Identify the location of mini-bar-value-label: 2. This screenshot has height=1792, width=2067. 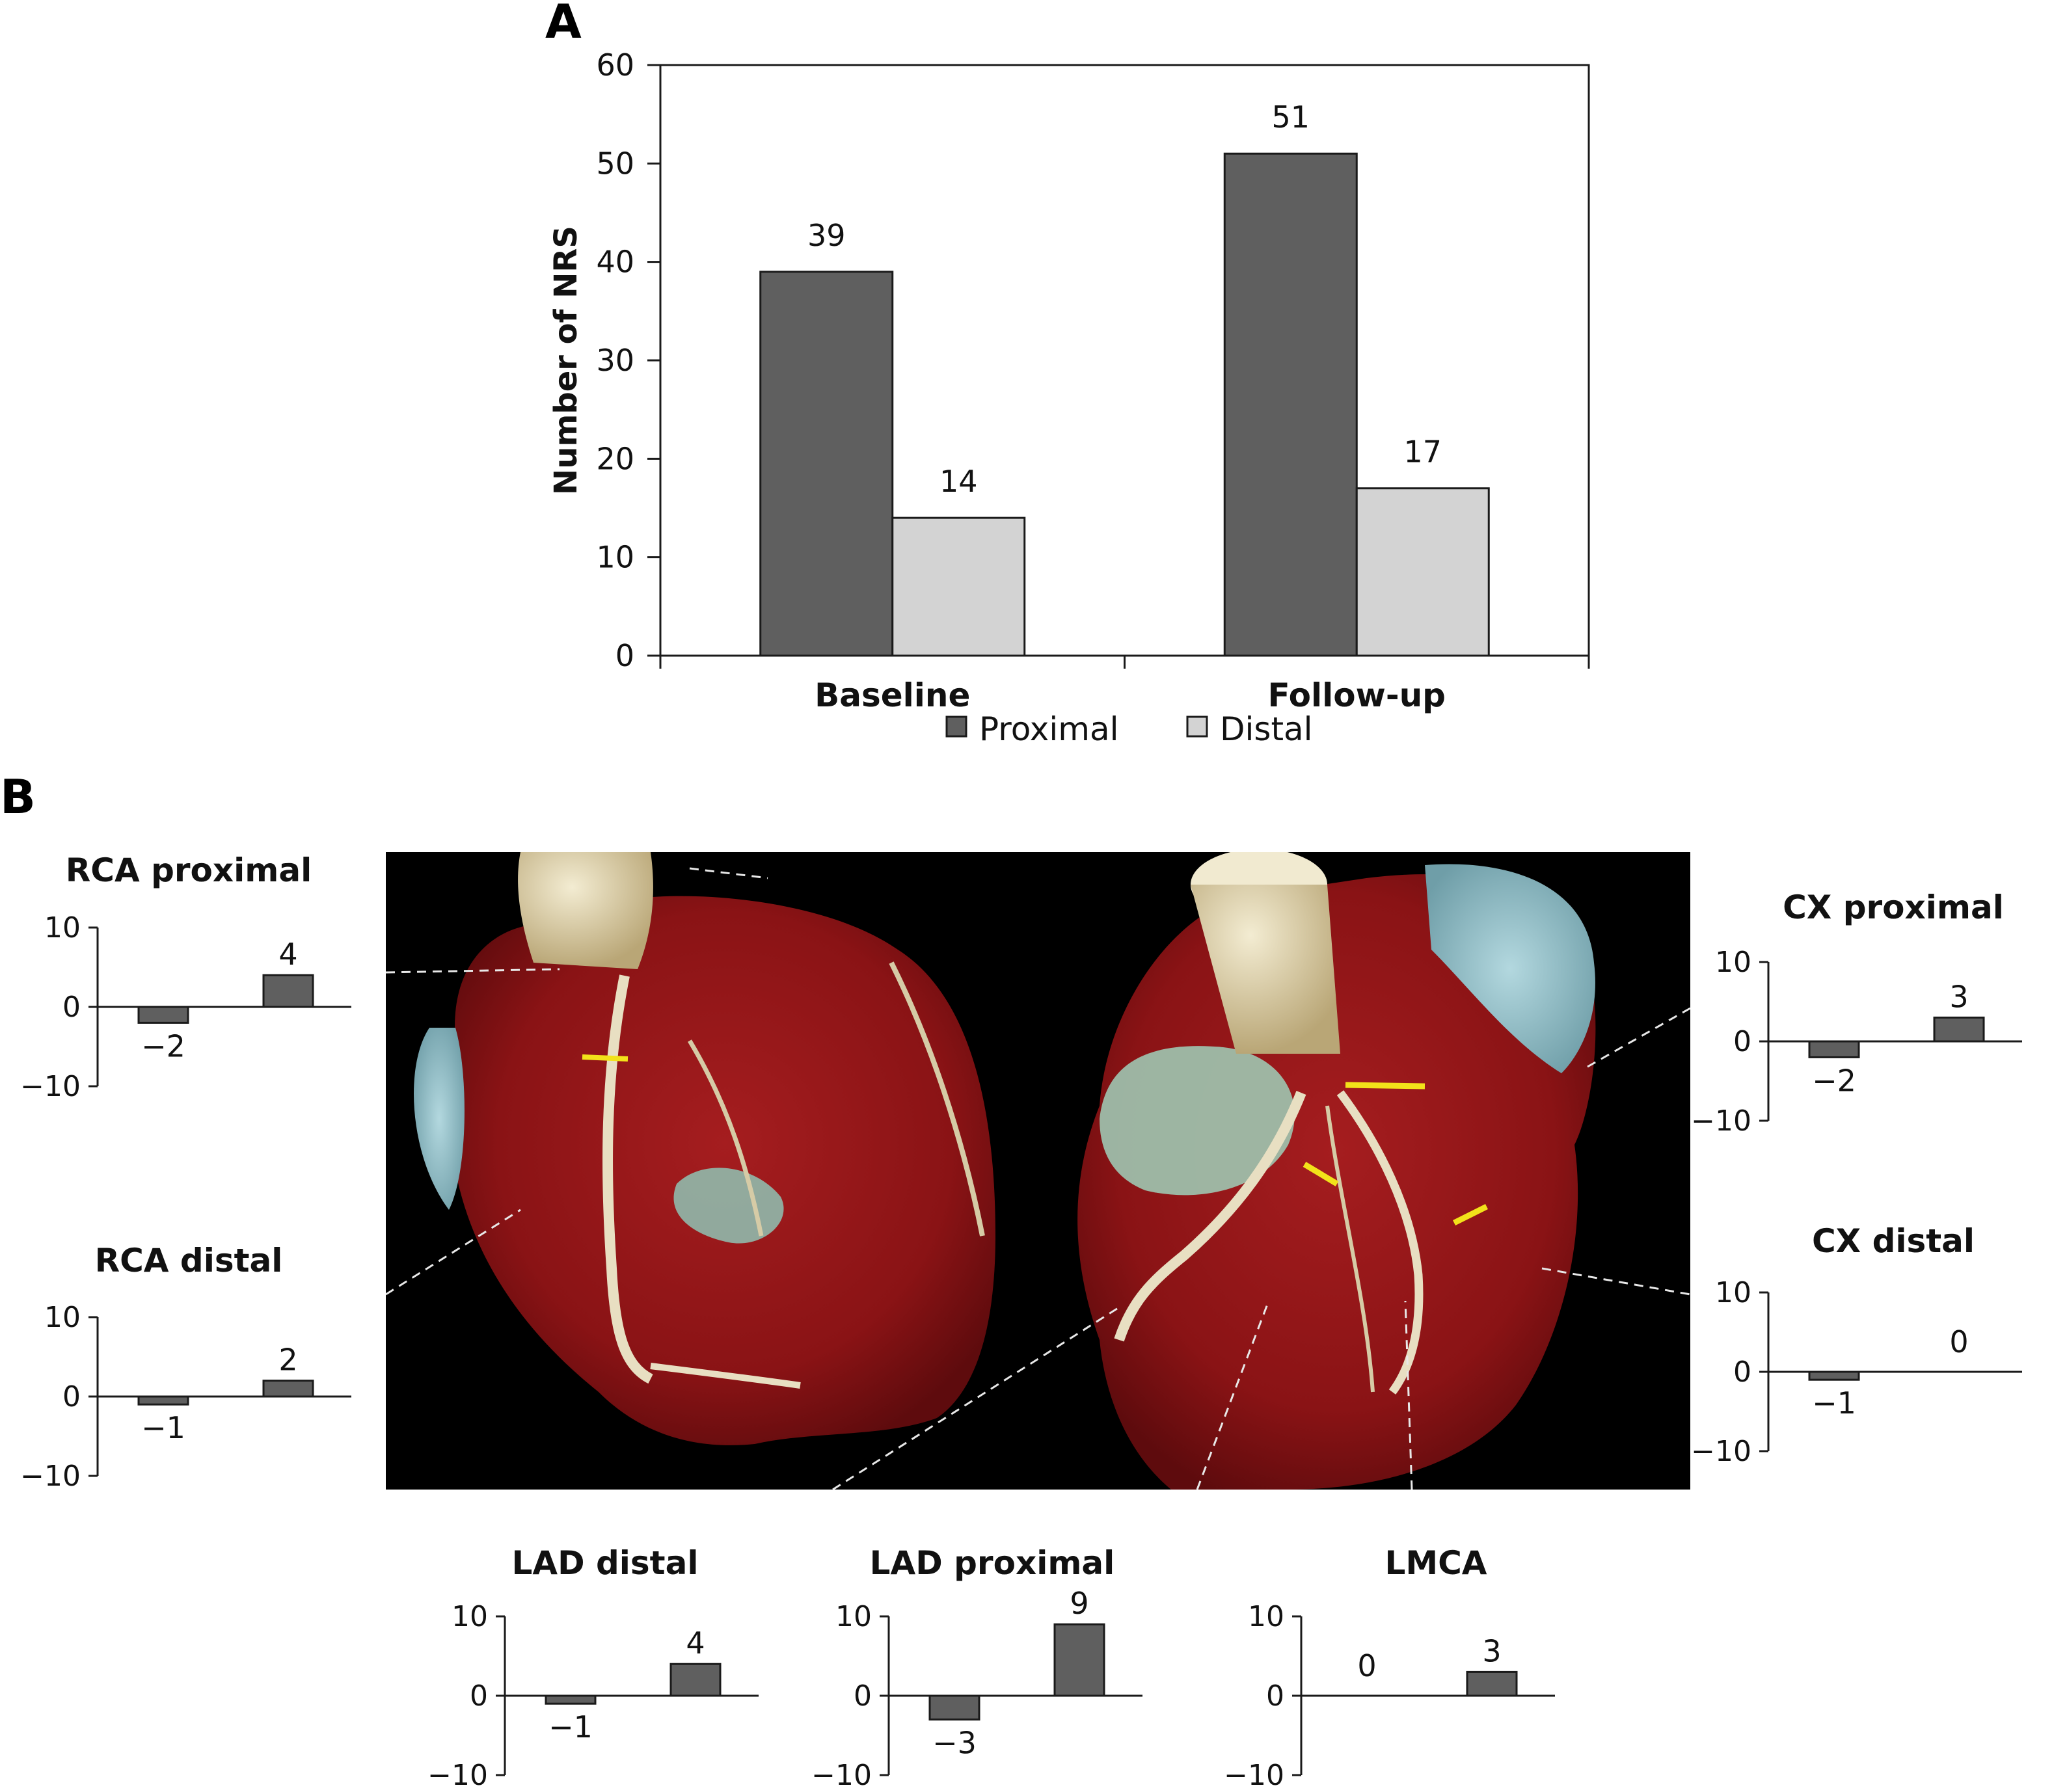
(287, 1360).